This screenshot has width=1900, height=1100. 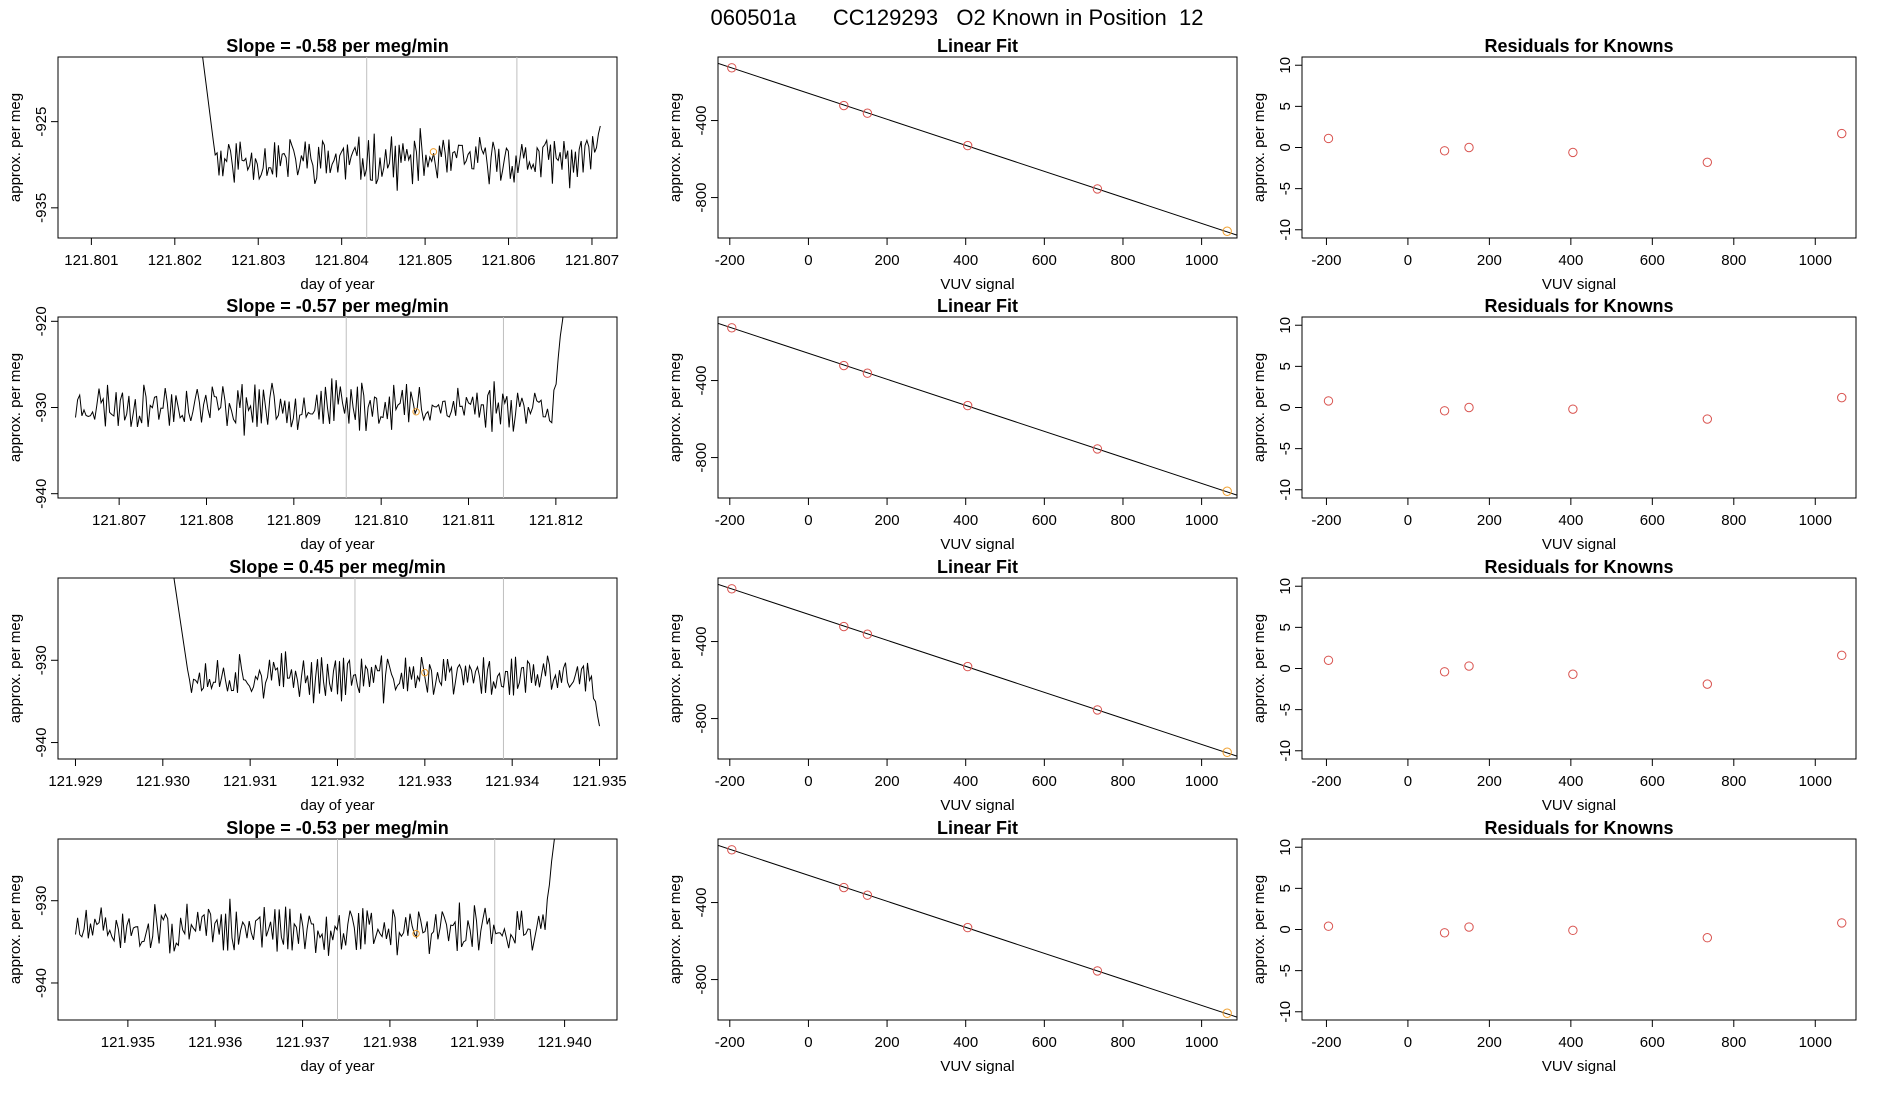 What do you see at coordinates (416, 412) in the screenshot?
I see `highlight-point` at bounding box center [416, 412].